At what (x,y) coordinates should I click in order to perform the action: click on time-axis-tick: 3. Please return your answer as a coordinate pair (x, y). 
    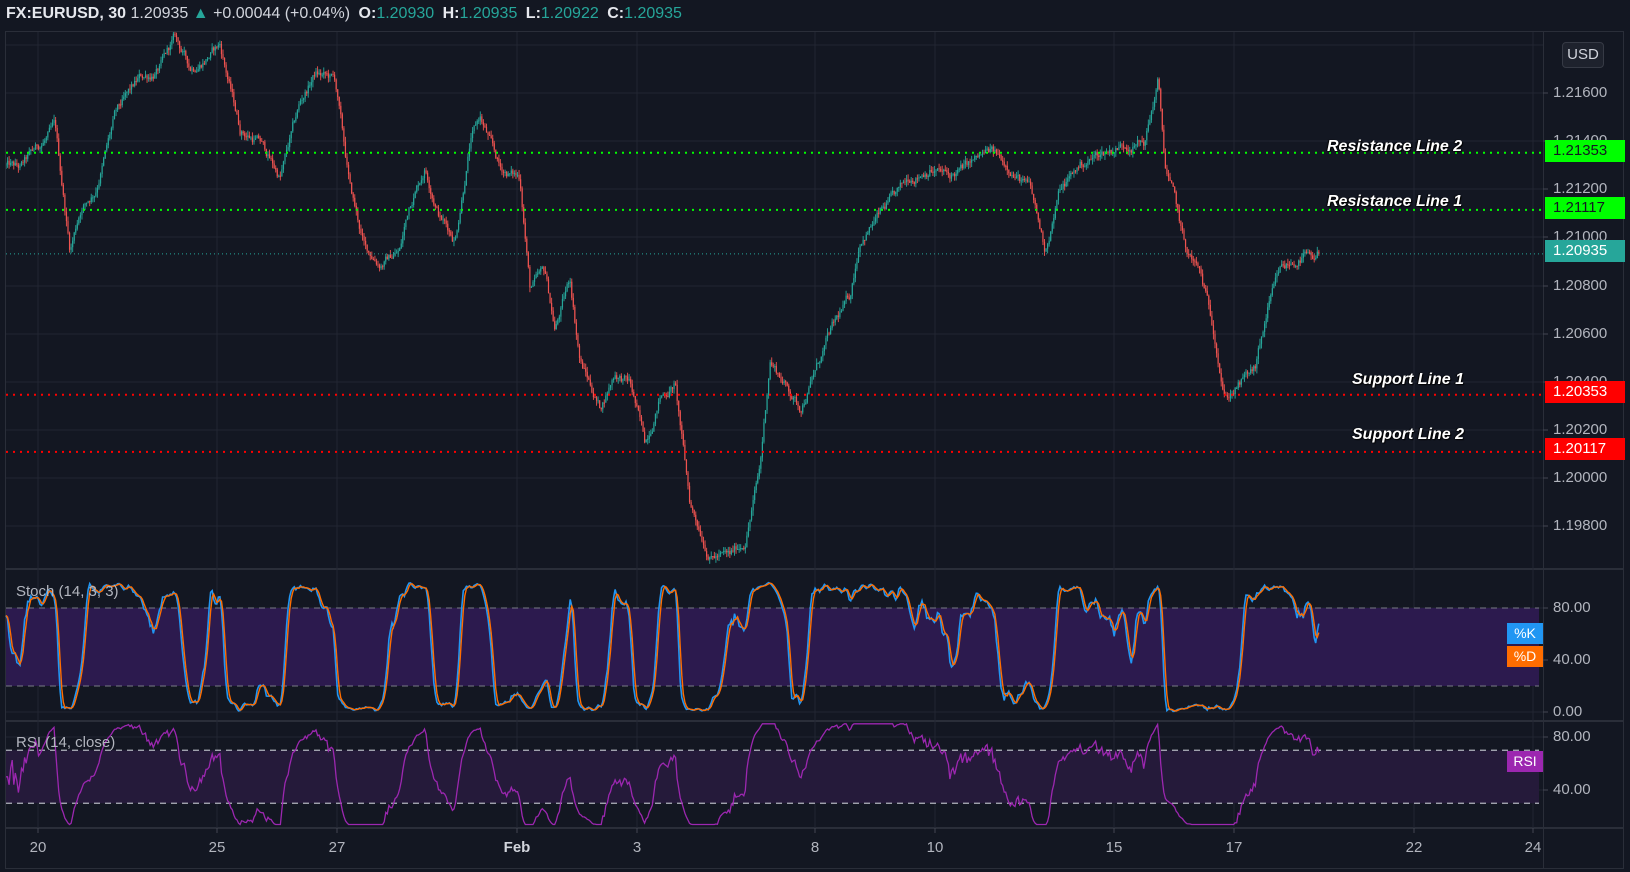
    Looking at the image, I should click on (637, 847).